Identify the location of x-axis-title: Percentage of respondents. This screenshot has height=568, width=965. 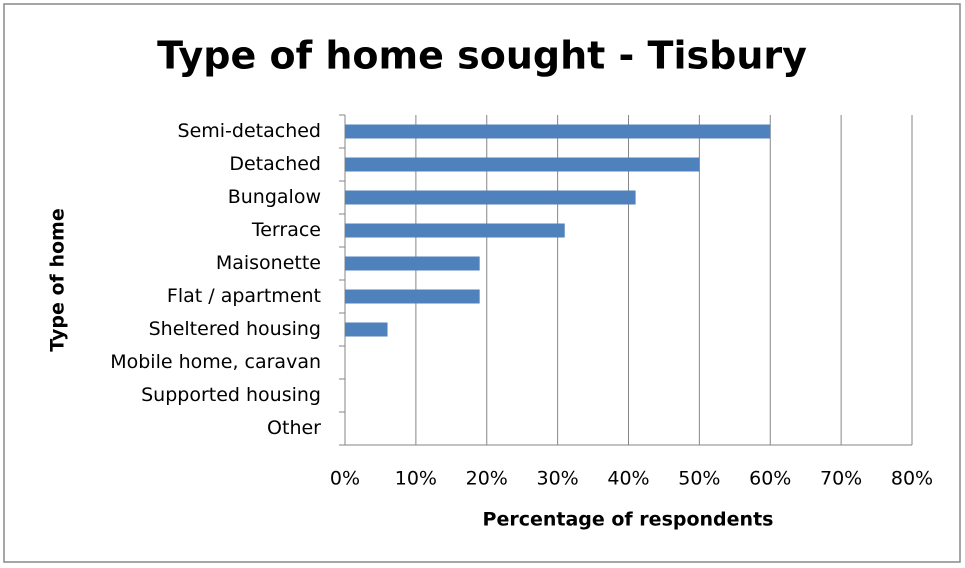
(628, 520).